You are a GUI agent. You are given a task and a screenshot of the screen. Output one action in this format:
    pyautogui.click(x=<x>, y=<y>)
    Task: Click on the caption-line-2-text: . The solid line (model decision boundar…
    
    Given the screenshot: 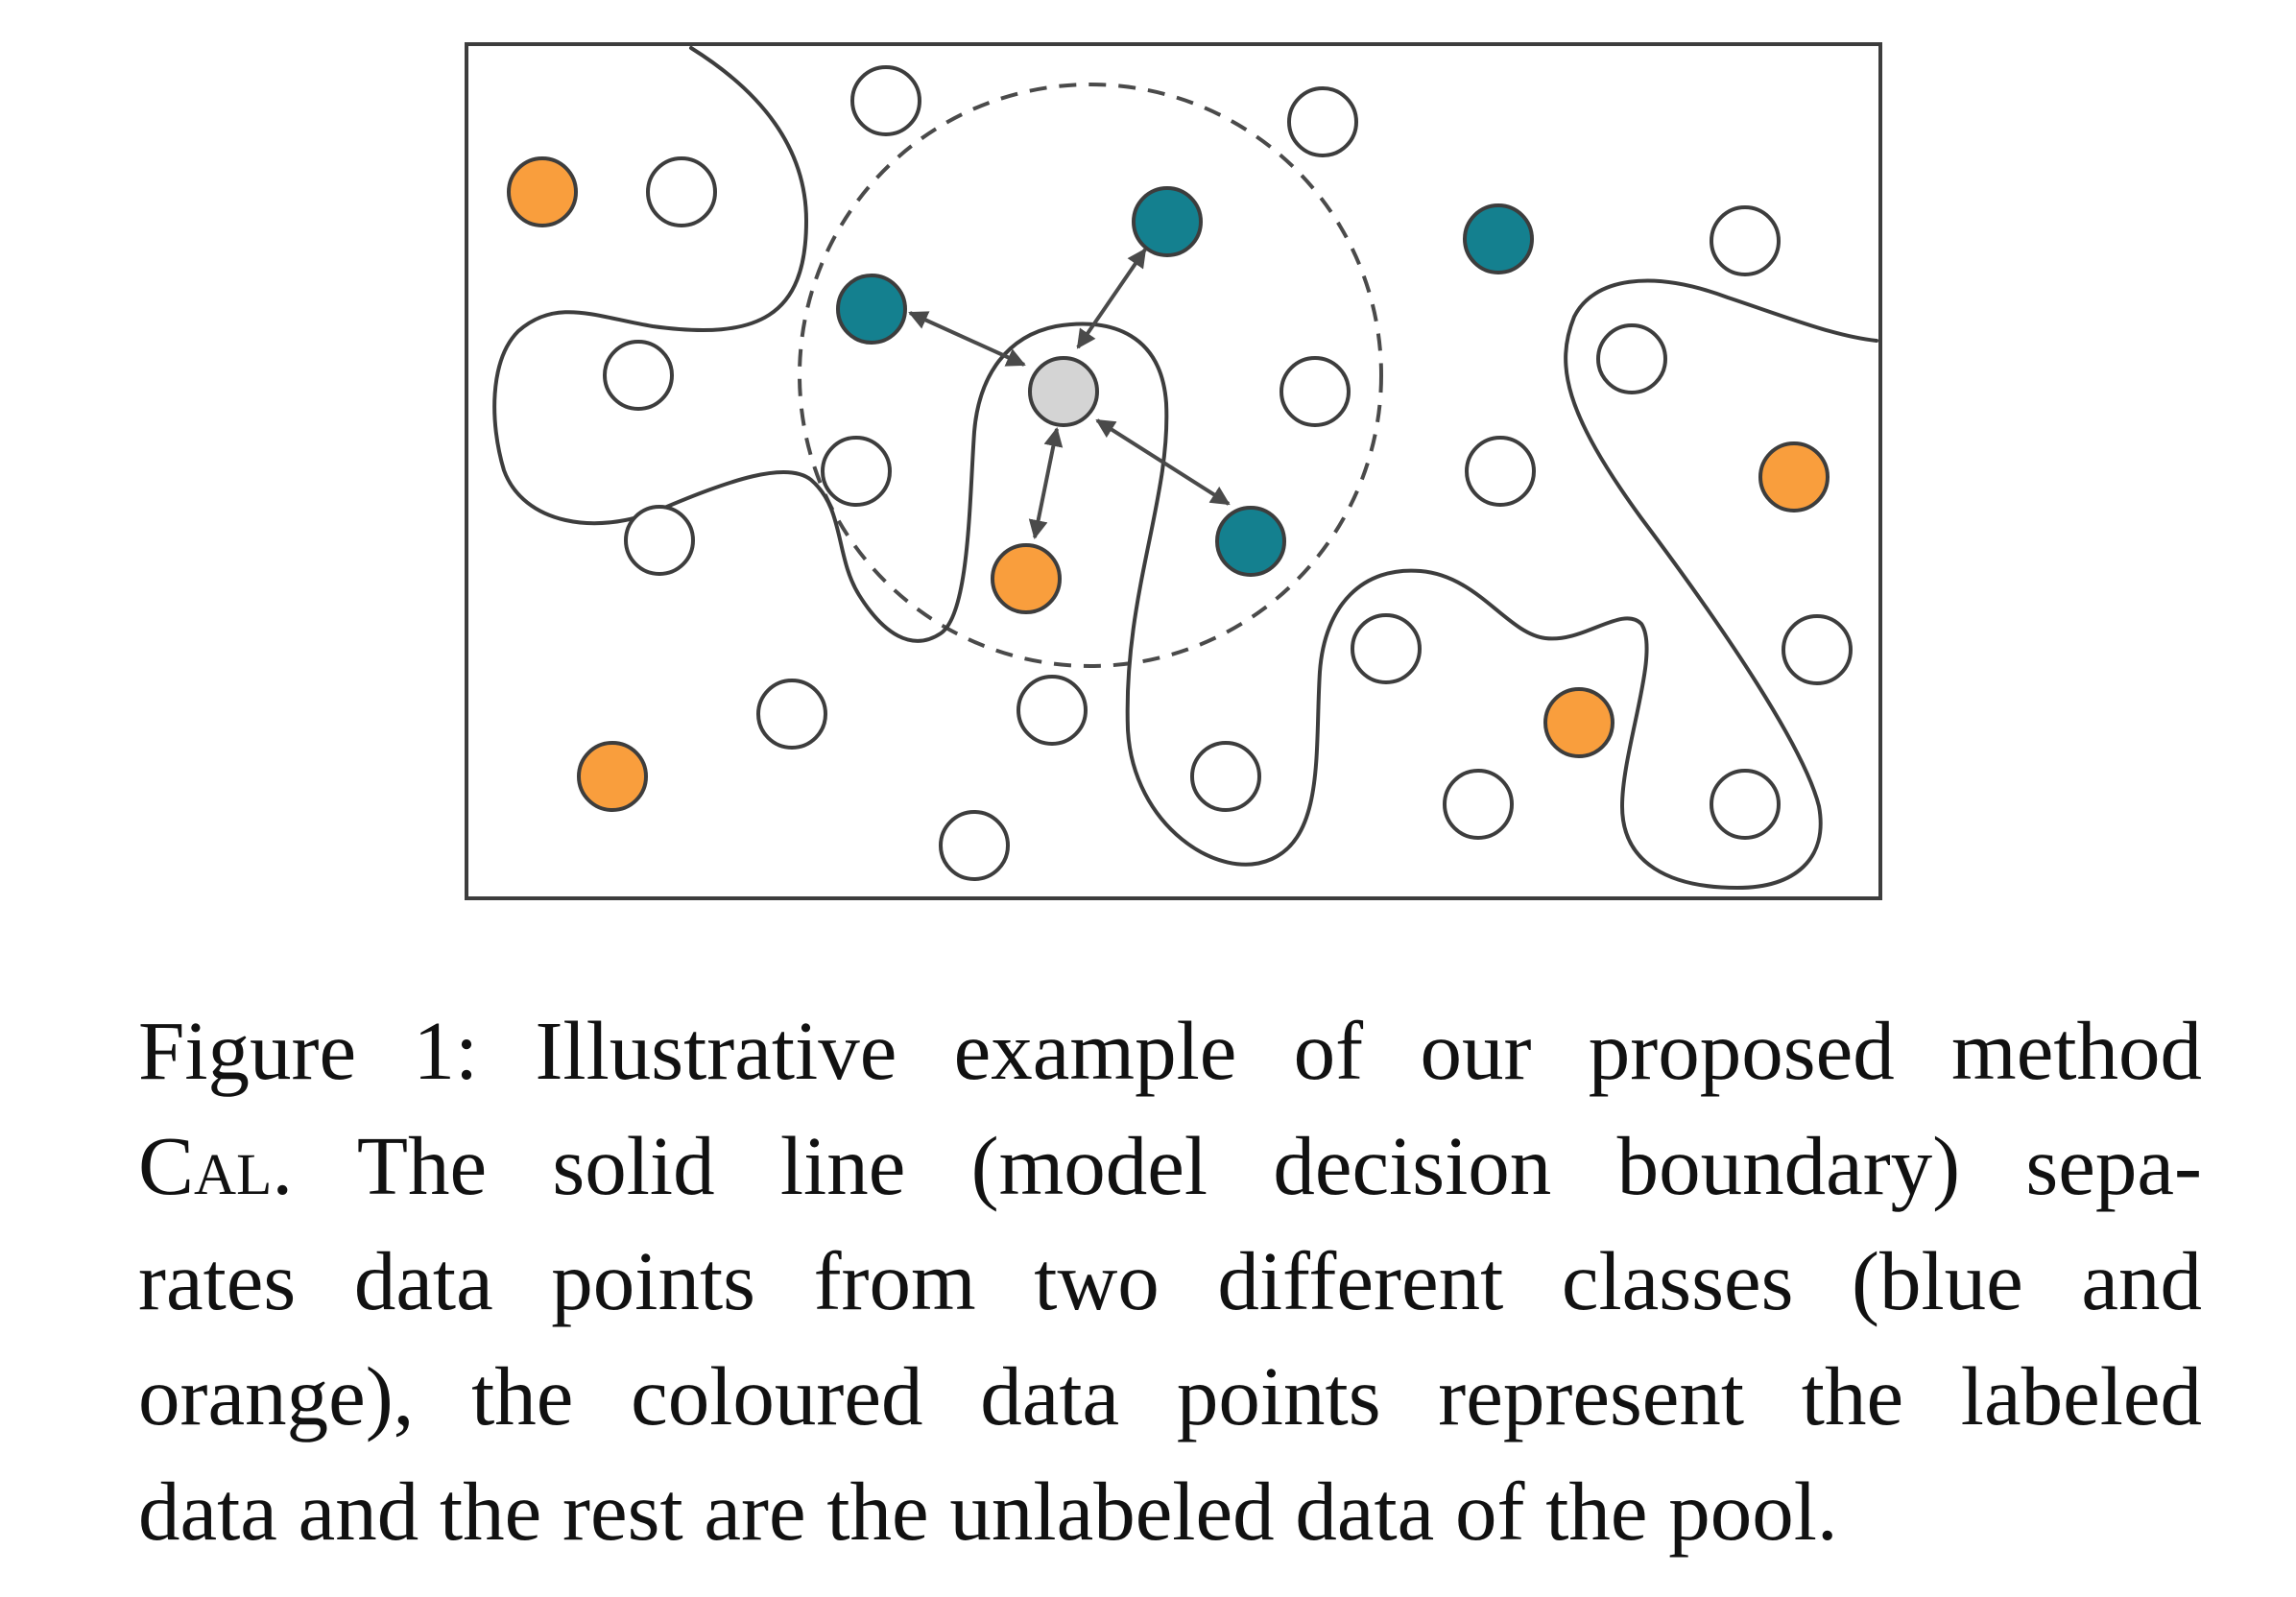 What is the action you would take?
    pyautogui.click(x=1237, y=1165)
    